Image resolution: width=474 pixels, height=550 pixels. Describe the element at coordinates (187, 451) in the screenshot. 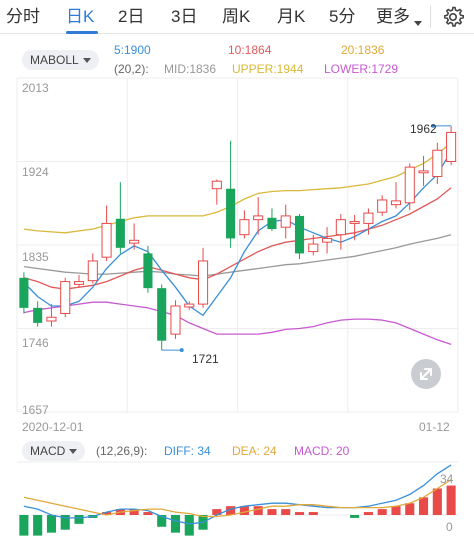

I see `macd-diff-value: DIFF: 34` at that location.